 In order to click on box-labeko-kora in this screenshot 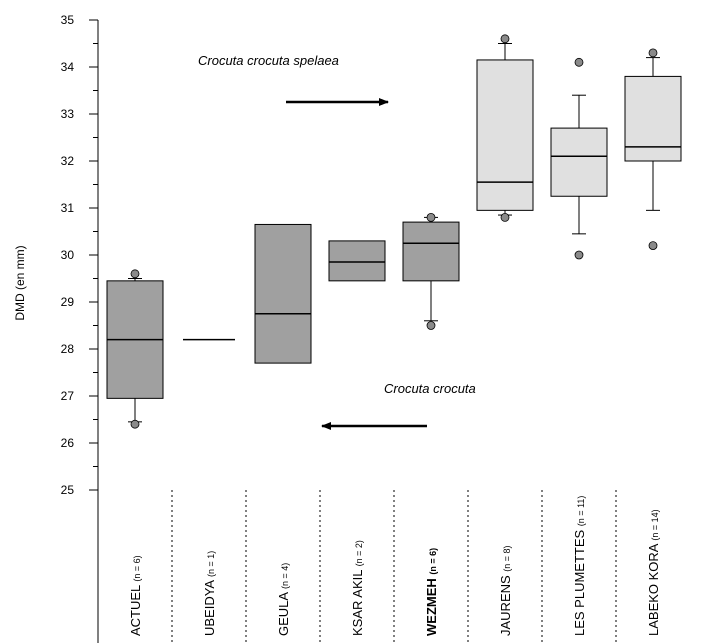, I will do `click(653, 149)`.